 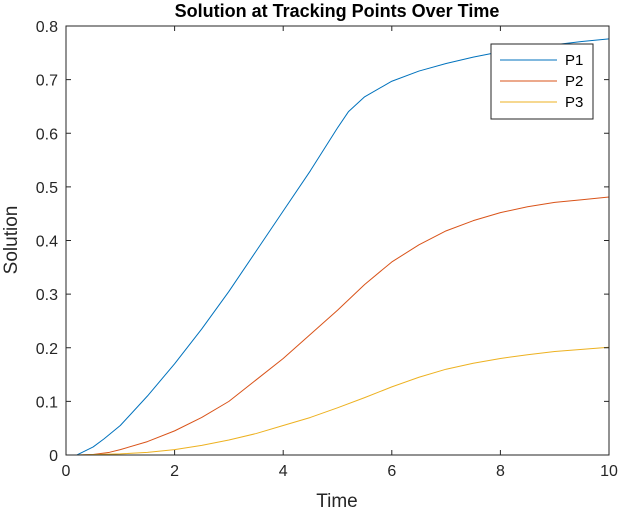 What do you see at coordinates (47, 242) in the screenshot?
I see `y-tick-label: 0.4` at bounding box center [47, 242].